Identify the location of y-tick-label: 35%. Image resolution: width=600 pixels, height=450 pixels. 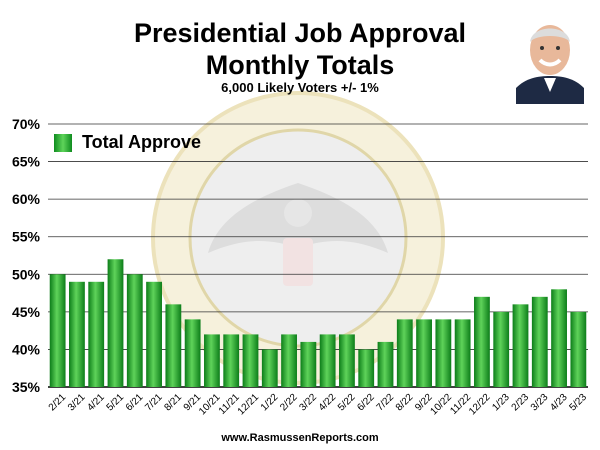
(26, 387).